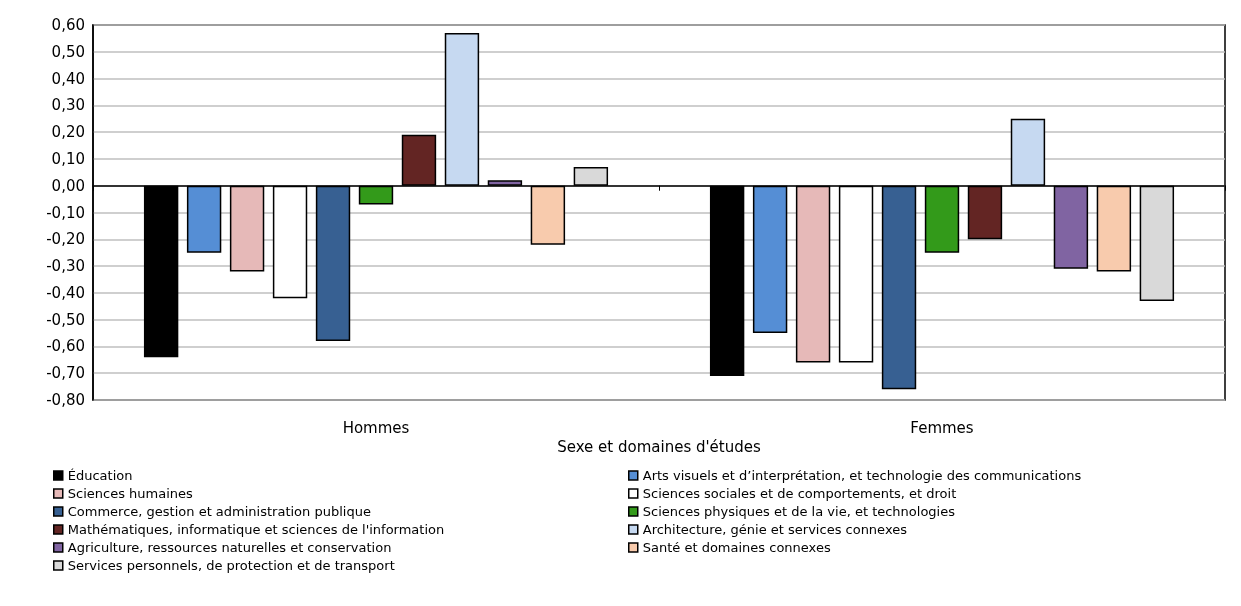 The image size is (1241, 606). Describe the element at coordinates (862, 475) in the screenshot. I see `legend-label: Arts visuels et d’interprétation, et technologie des communications` at that location.